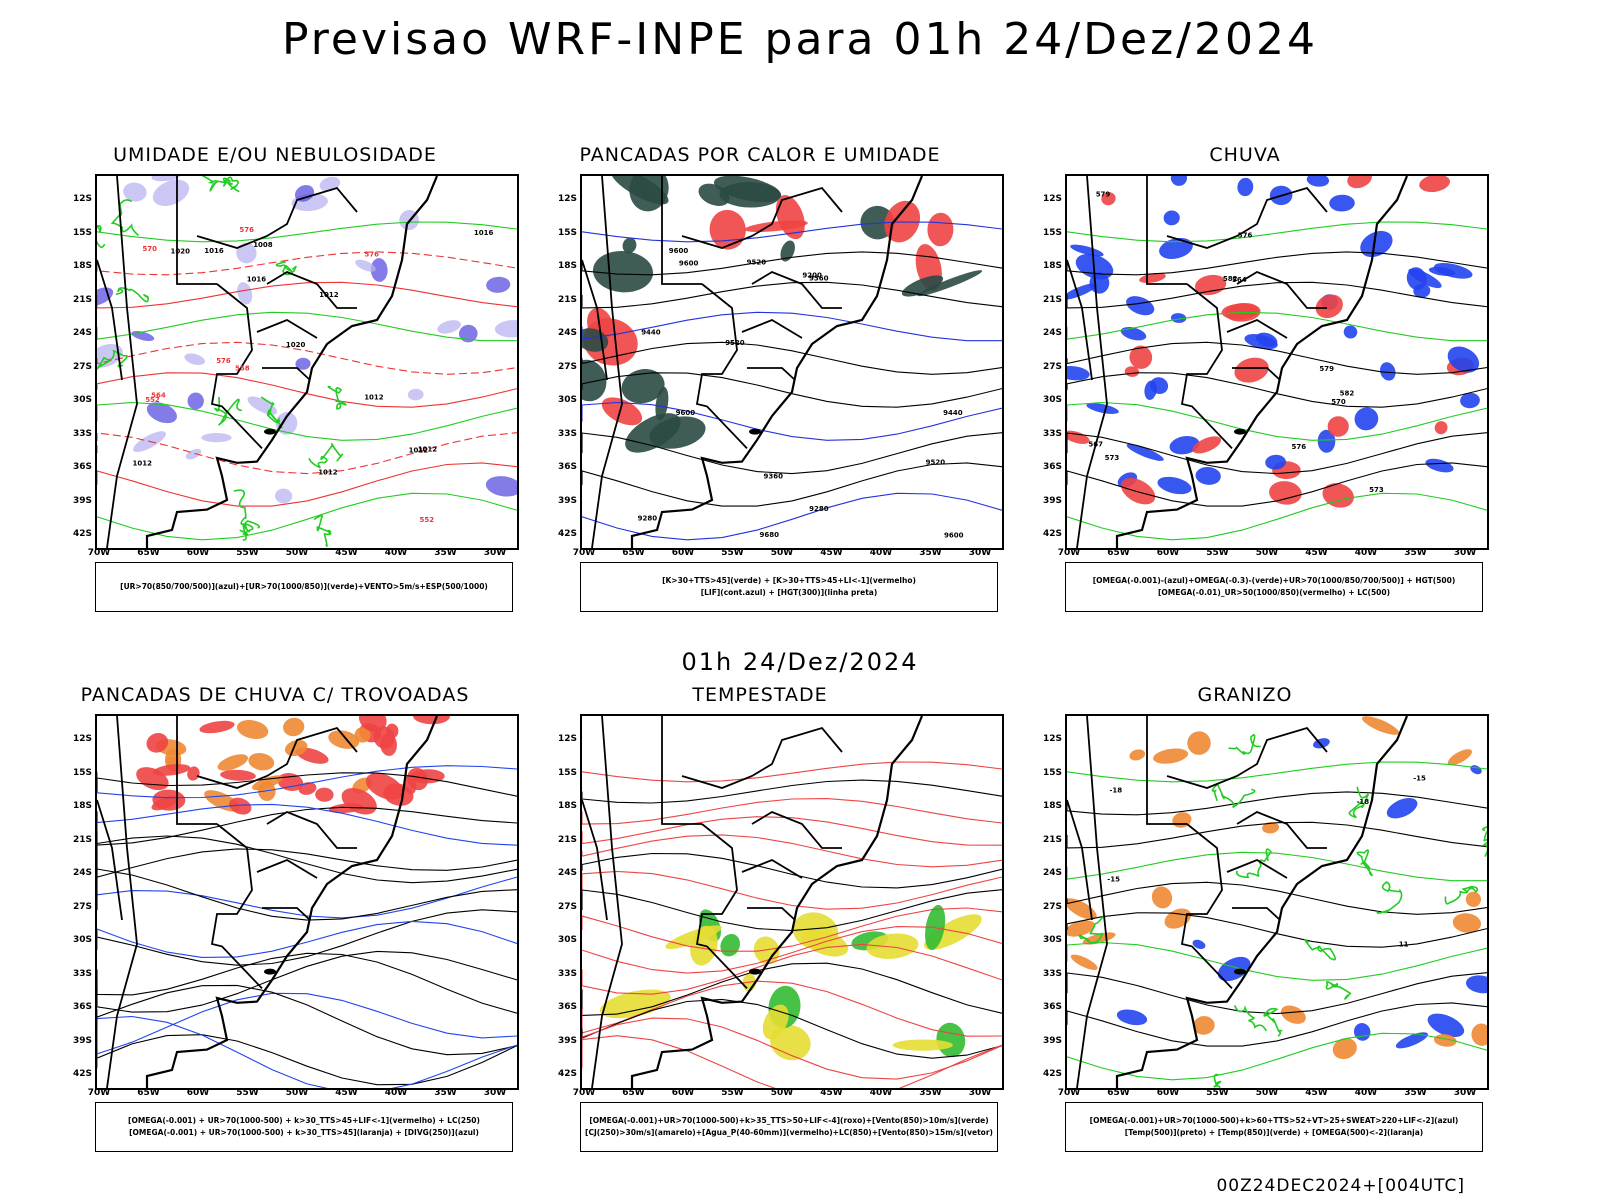 The height and width of the screenshot is (1200, 1600). What do you see at coordinates (275, 695) in the screenshot?
I see `panel-title: PANCADAS DE CHUVA C/ TROVOADAS` at bounding box center [275, 695].